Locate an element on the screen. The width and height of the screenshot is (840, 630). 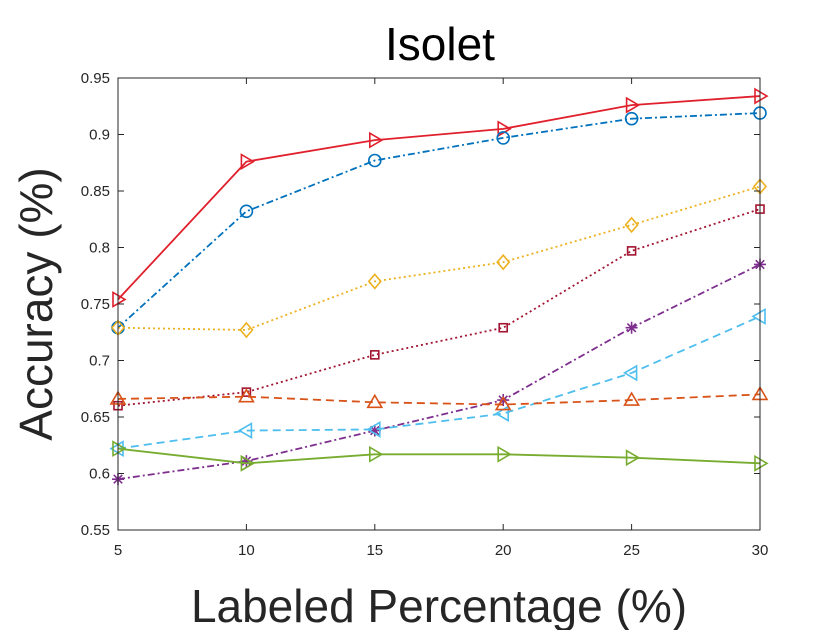
y-tick-label: 0.55 is located at coordinates (95, 530).